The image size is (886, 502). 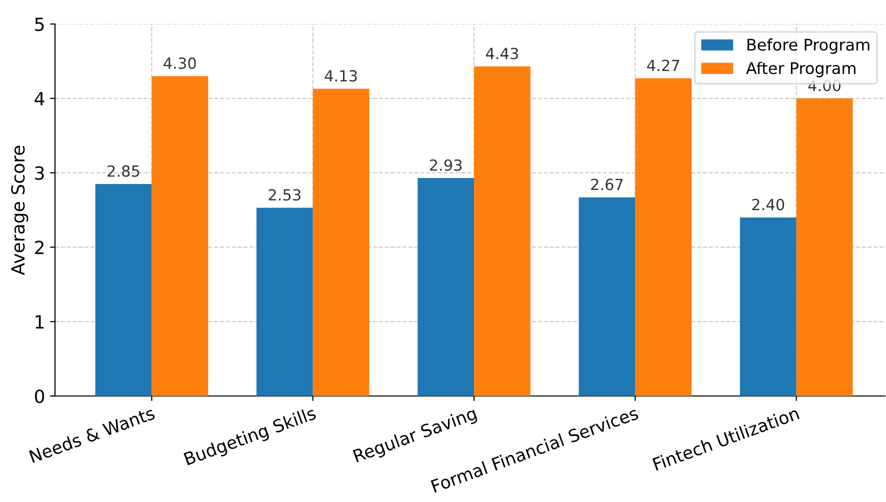 What do you see at coordinates (39, 396) in the screenshot?
I see `y-tick-label: 0` at bounding box center [39, 396].